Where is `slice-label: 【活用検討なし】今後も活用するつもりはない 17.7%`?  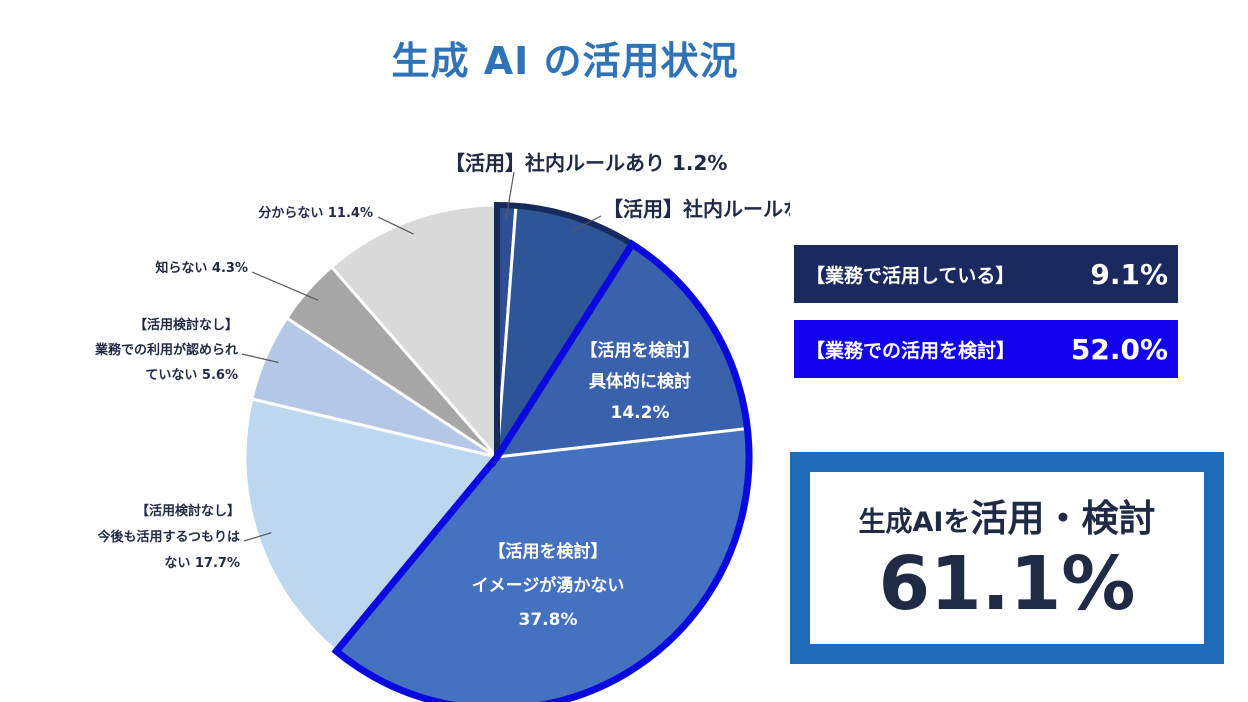
slice-label: 【活用検討なし】今後も活用するつもりはない 17.7% is located at coordinates (168, 537).